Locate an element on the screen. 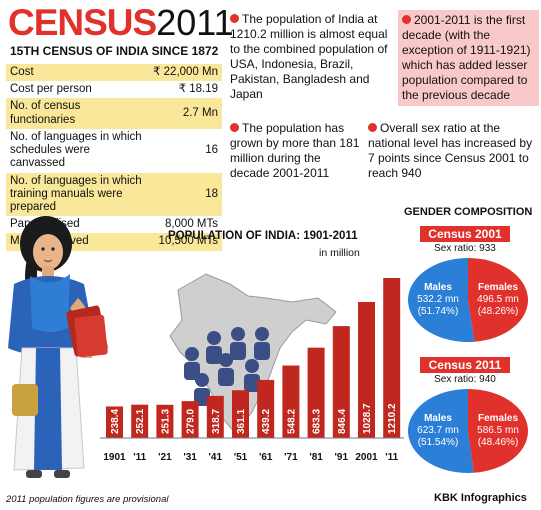  x-tick-label: '51 is located at coordinates (241, 457).